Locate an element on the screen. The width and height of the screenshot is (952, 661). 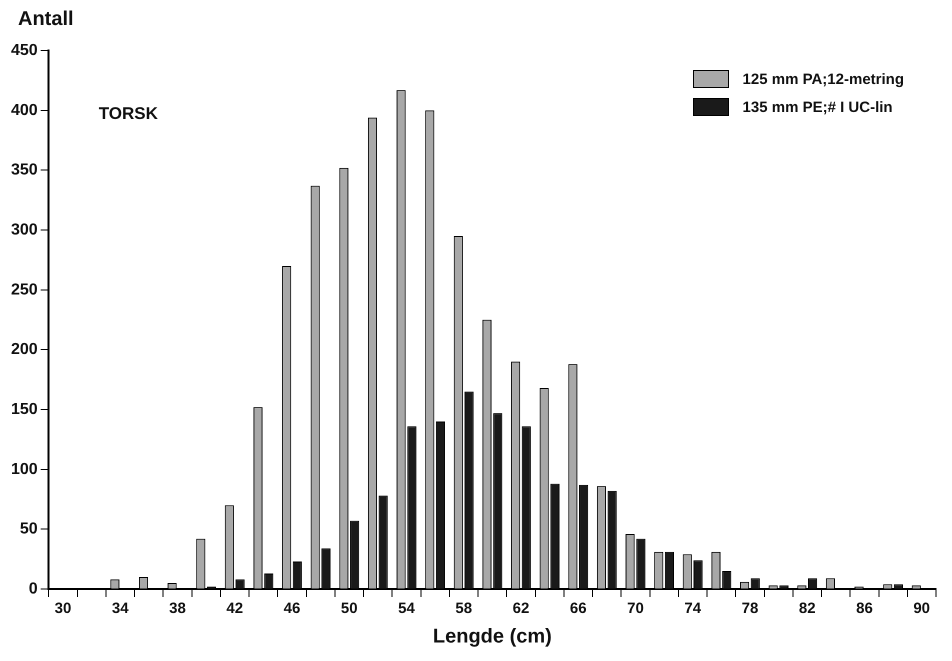
x-tick-label: 86 is located at coordinates (864, 609).